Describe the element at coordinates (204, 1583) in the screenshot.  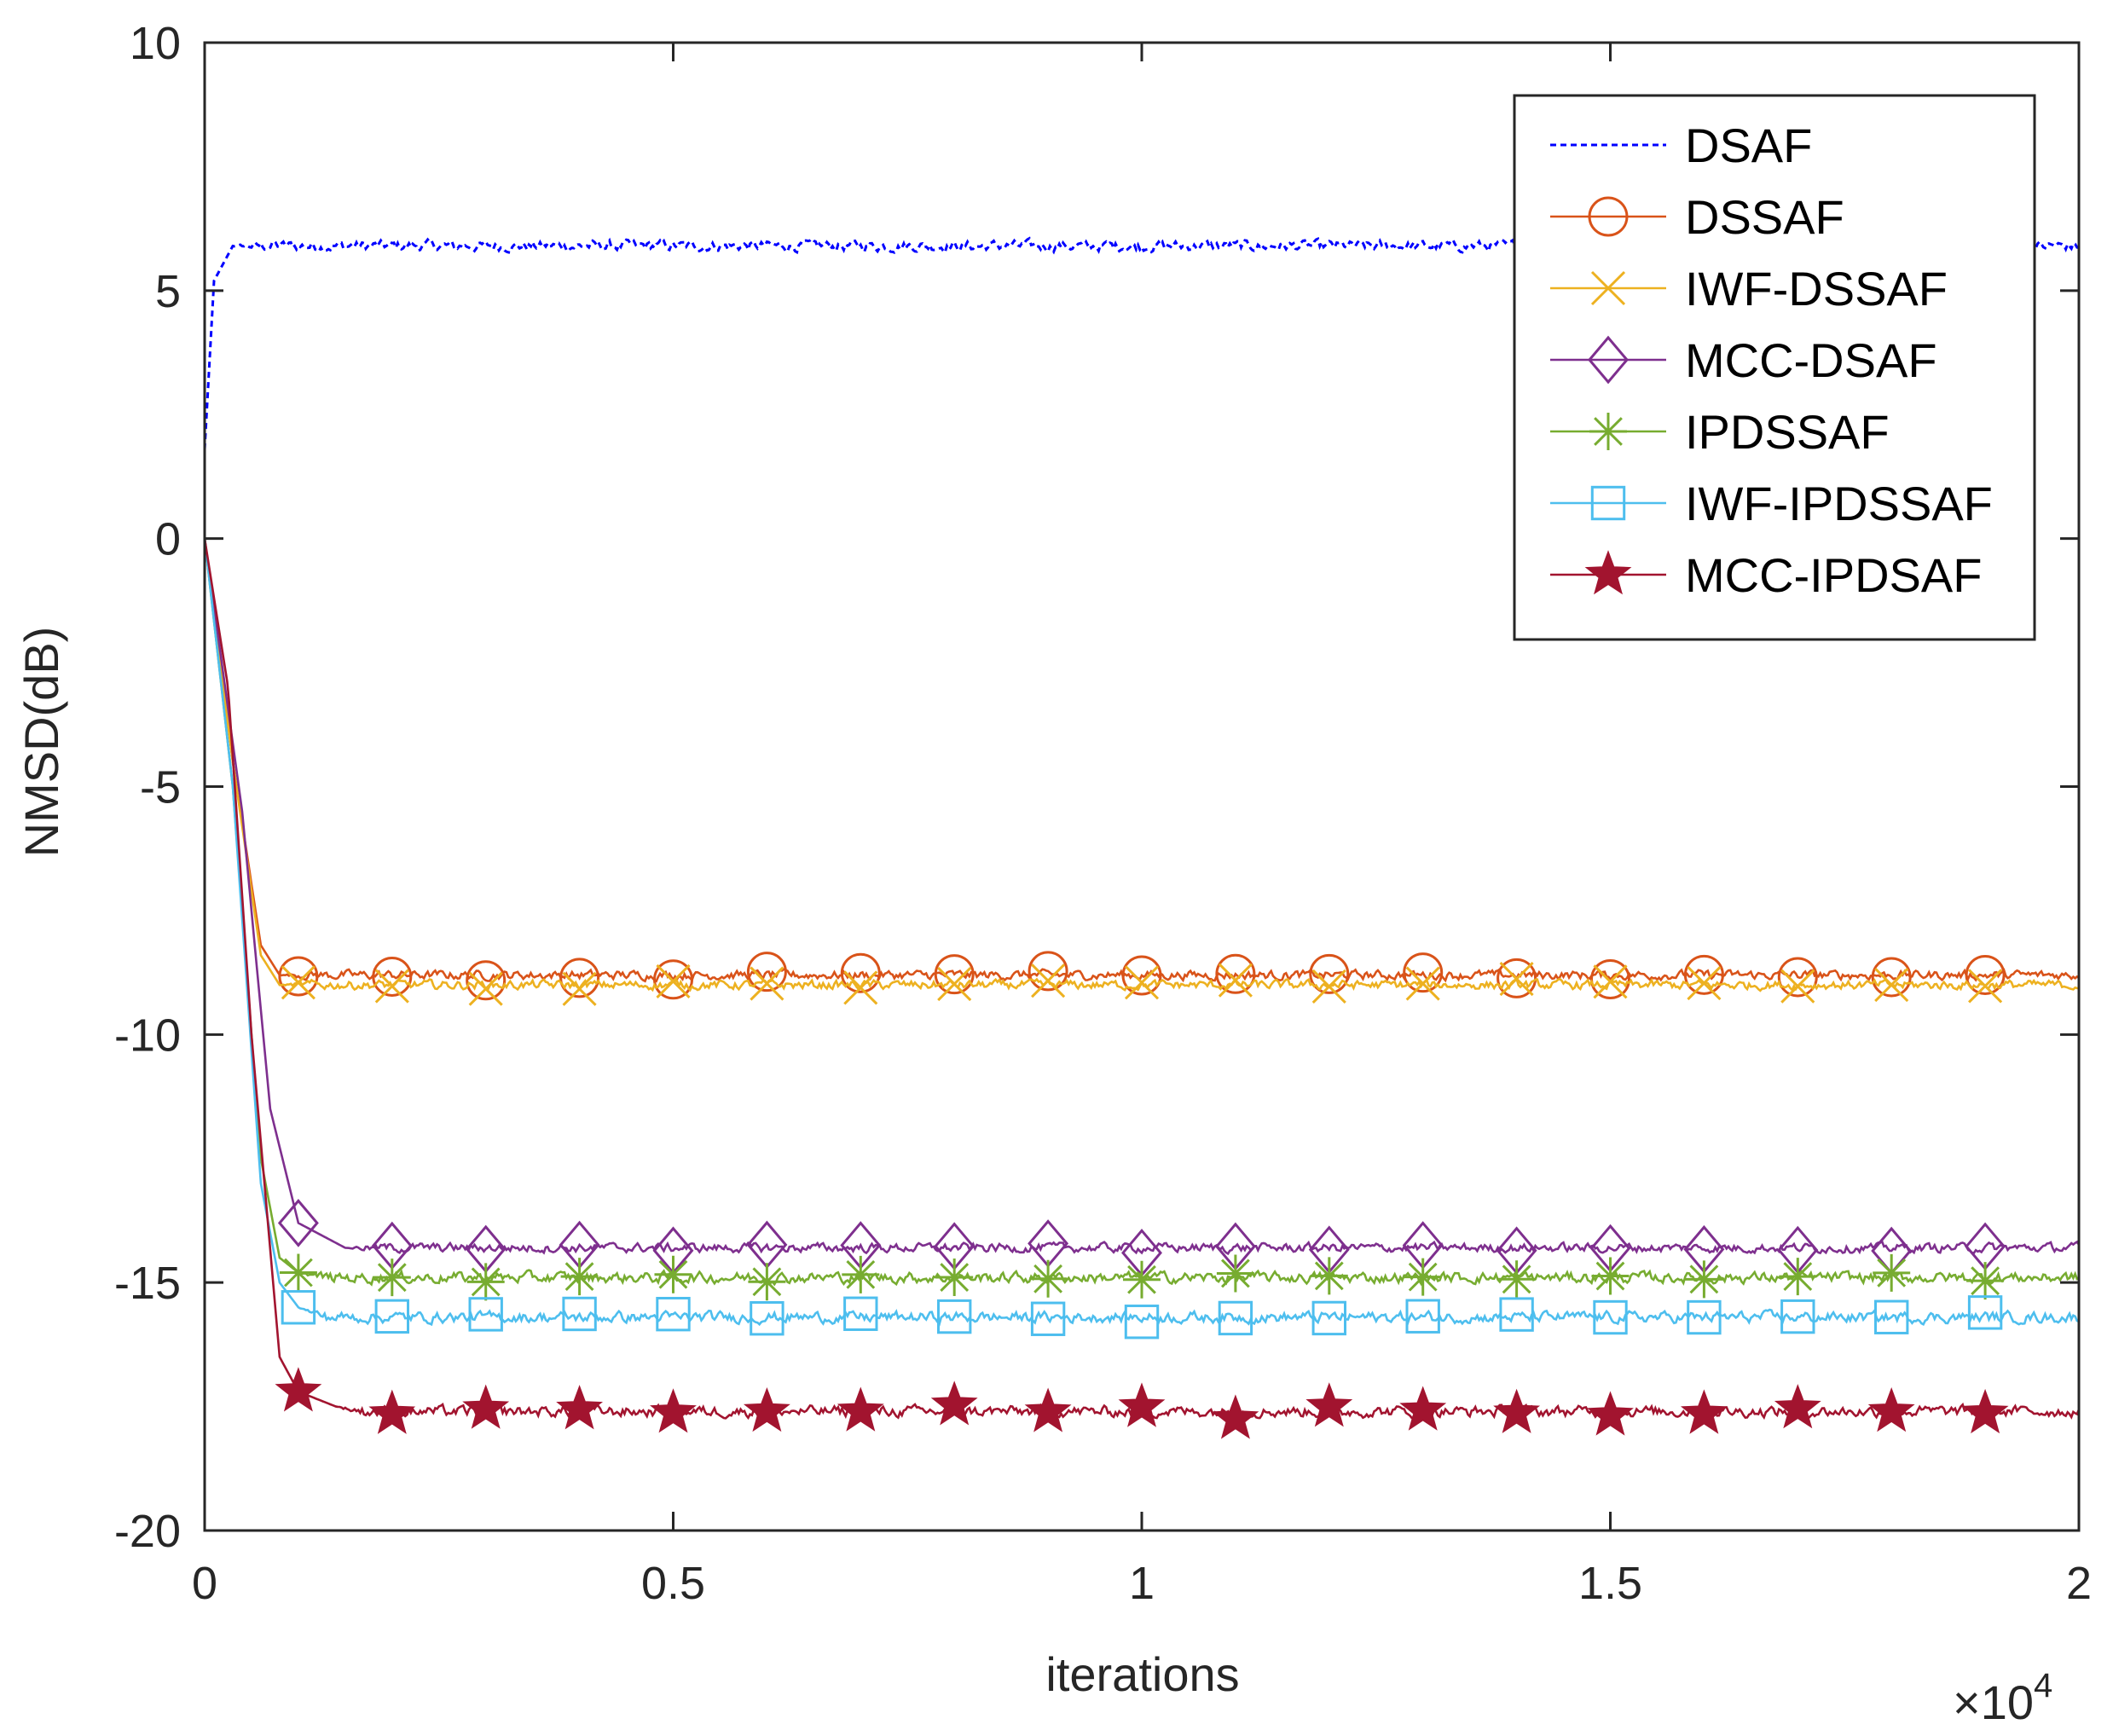
I see `x-tick-label: 0` at that location.